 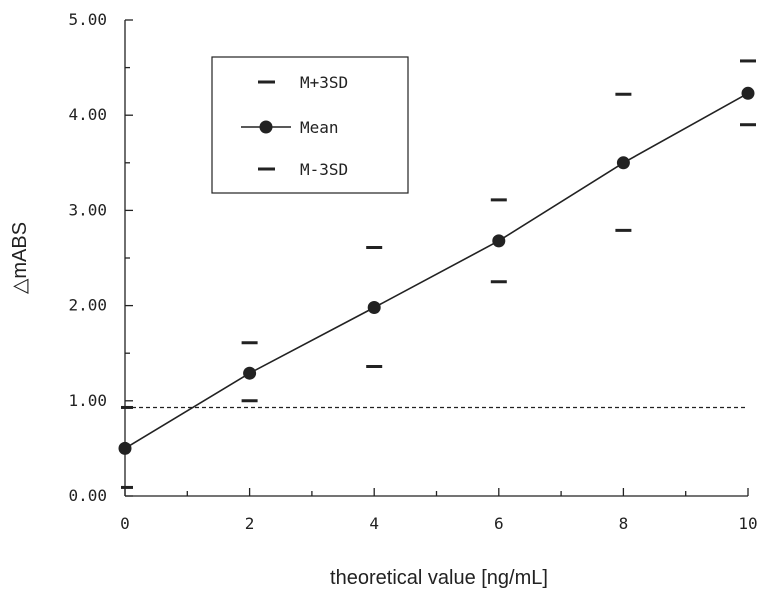 I want to click on y-tick-label: 4.00, so click(x=87, y=114).